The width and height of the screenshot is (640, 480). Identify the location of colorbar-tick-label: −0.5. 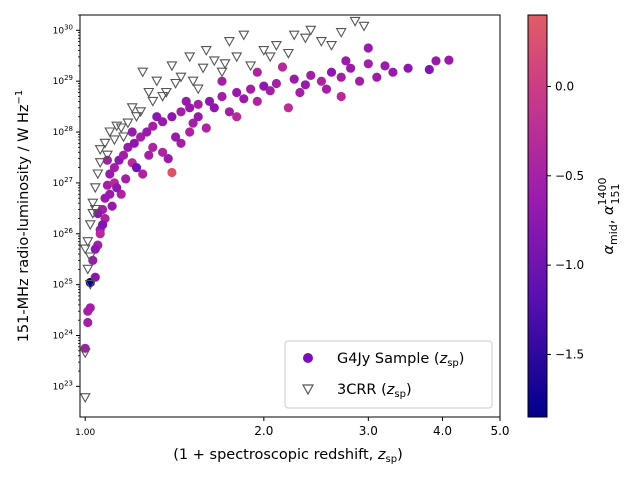
(569, 176).